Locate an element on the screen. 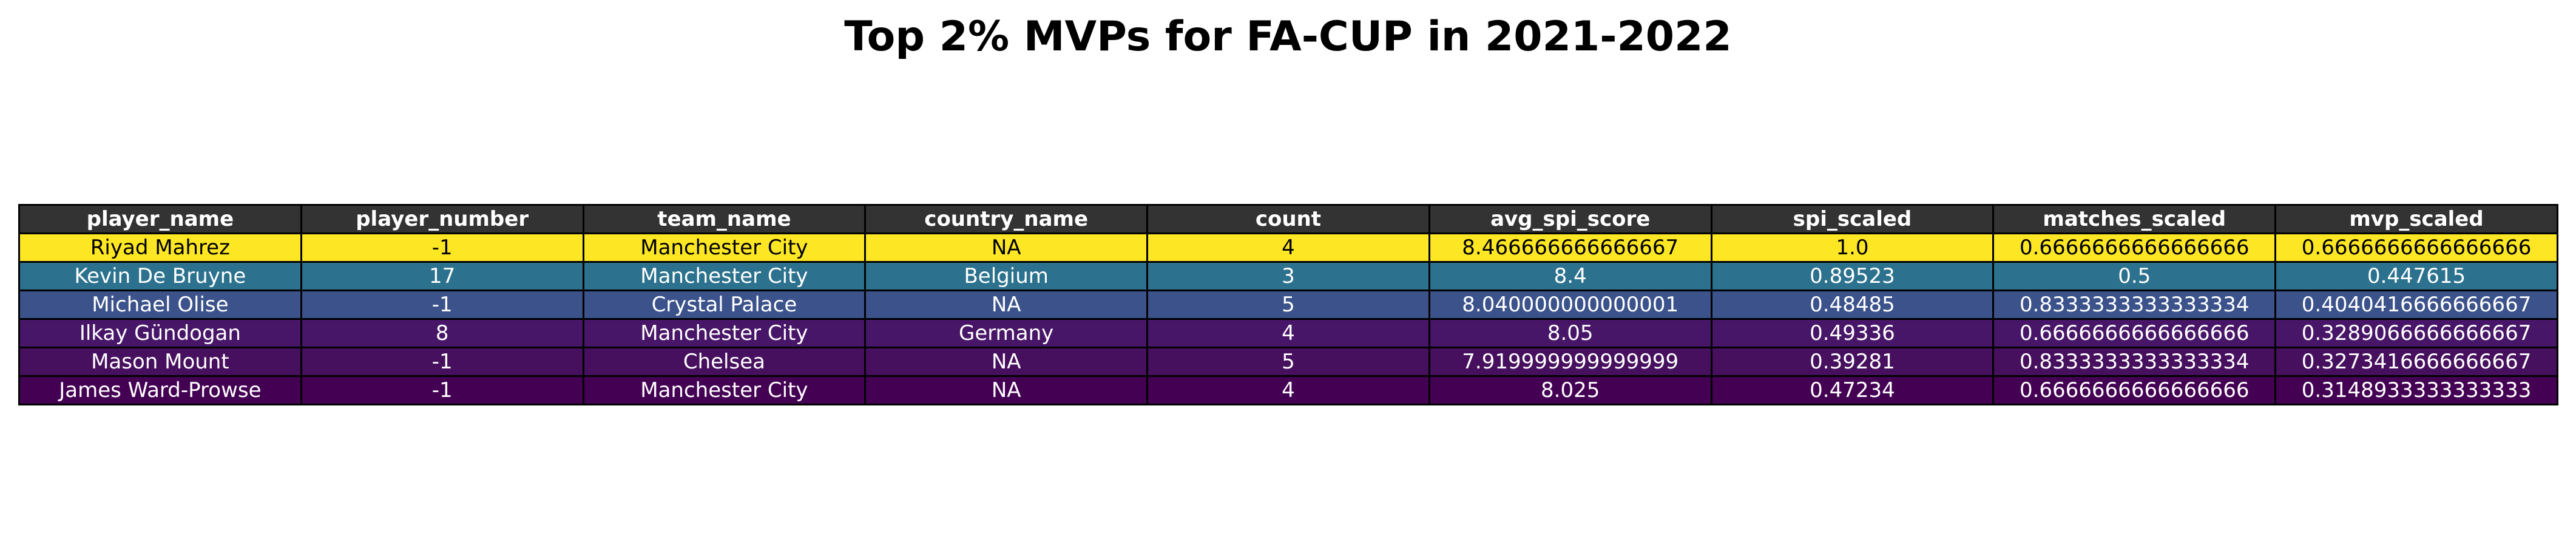 The width and height of the screenshot is (2576, 539). table-cell: 0.5 is located at coordinates (2134, 276).